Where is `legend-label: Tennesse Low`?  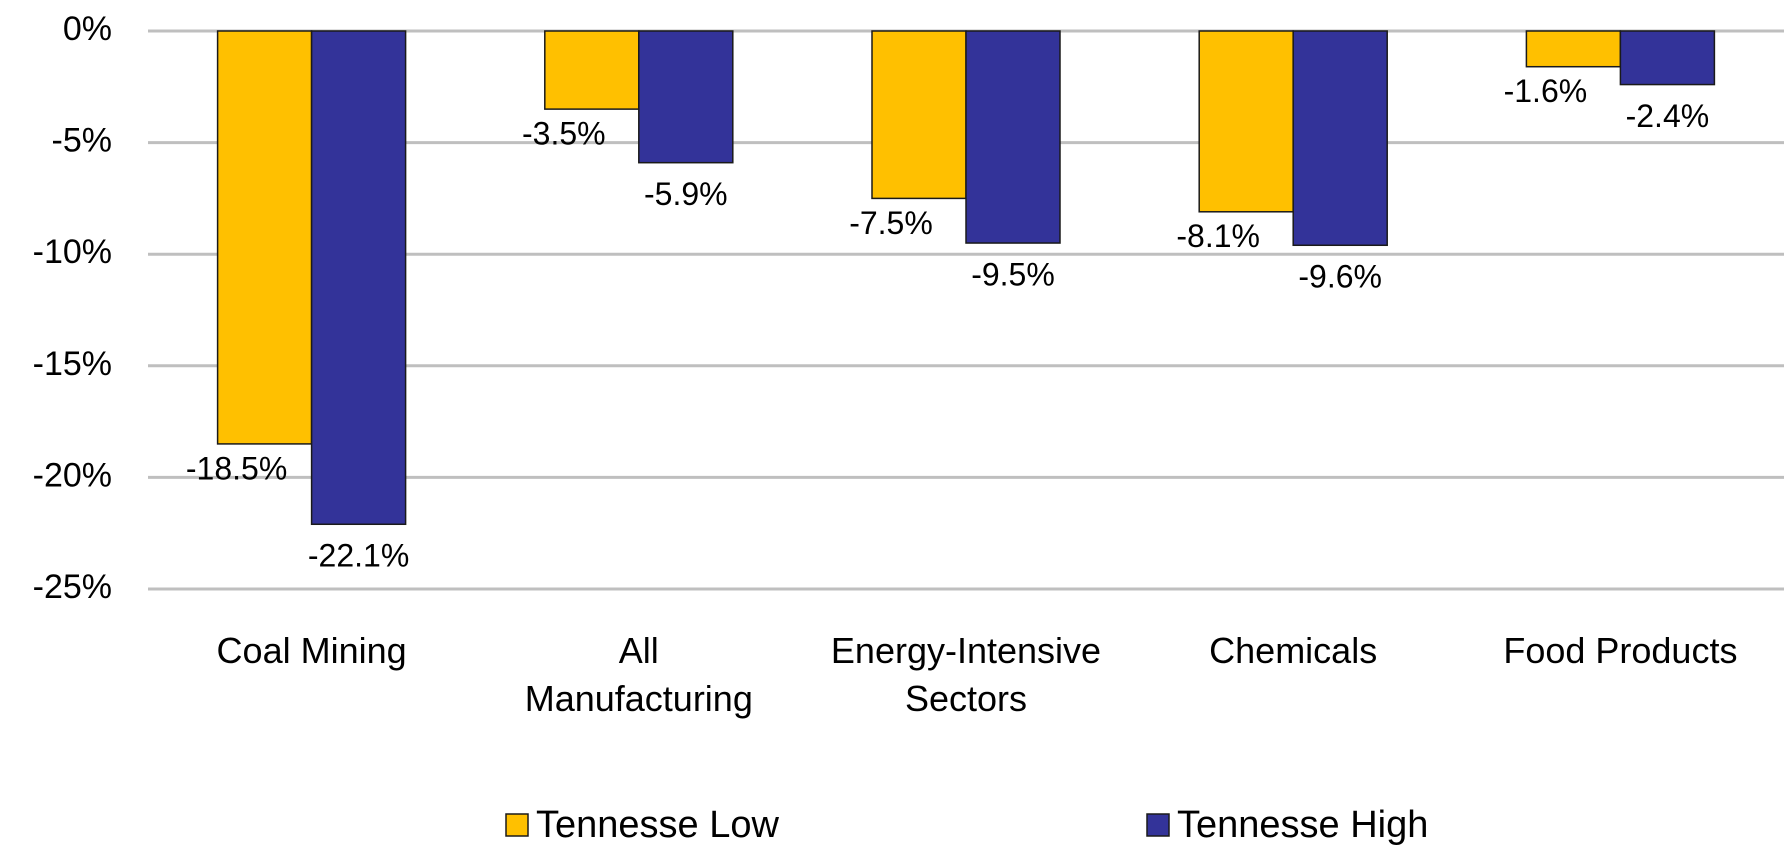 legend-label: Tennesse Low is located at coordinates (657, 825).